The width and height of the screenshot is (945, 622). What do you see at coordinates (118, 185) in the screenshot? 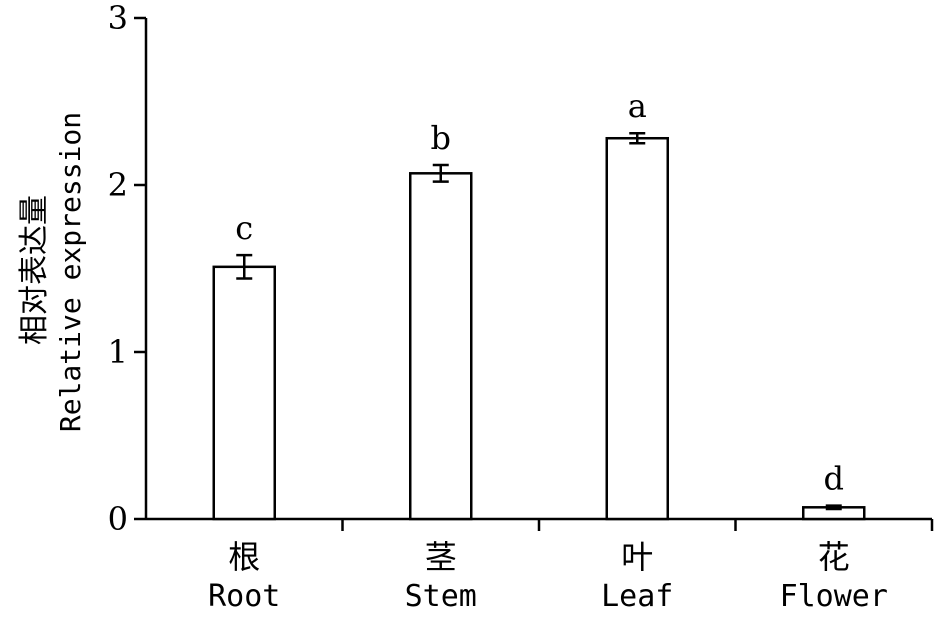
I see `y-tick-label: 2` at bounding box center [118, 185].